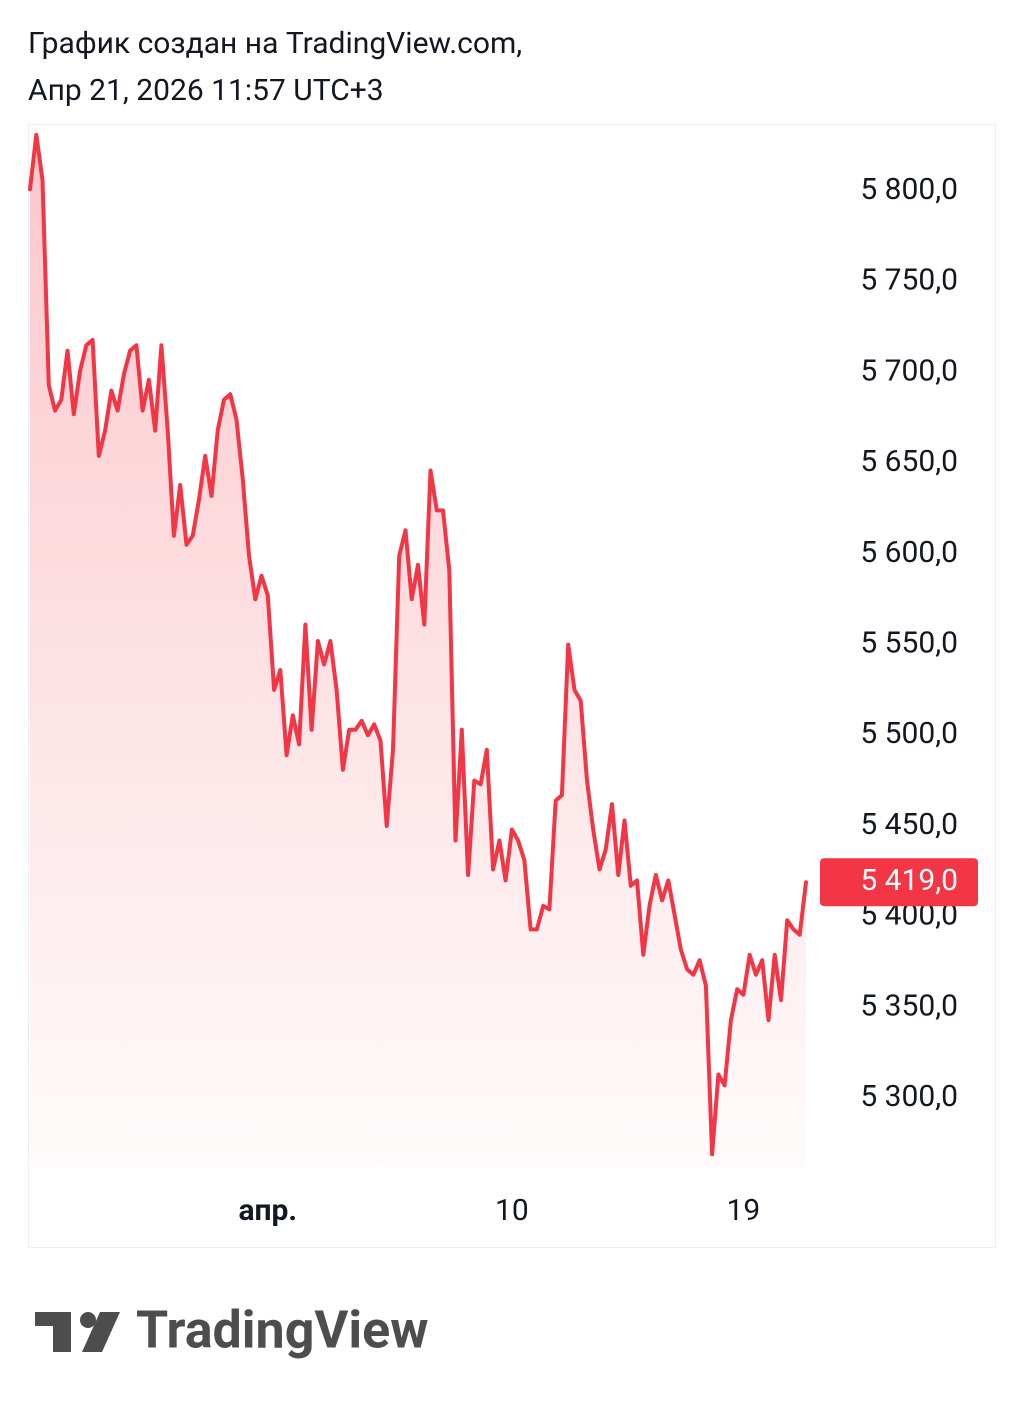  I want to click on last-price-badge, so click(899, 882).